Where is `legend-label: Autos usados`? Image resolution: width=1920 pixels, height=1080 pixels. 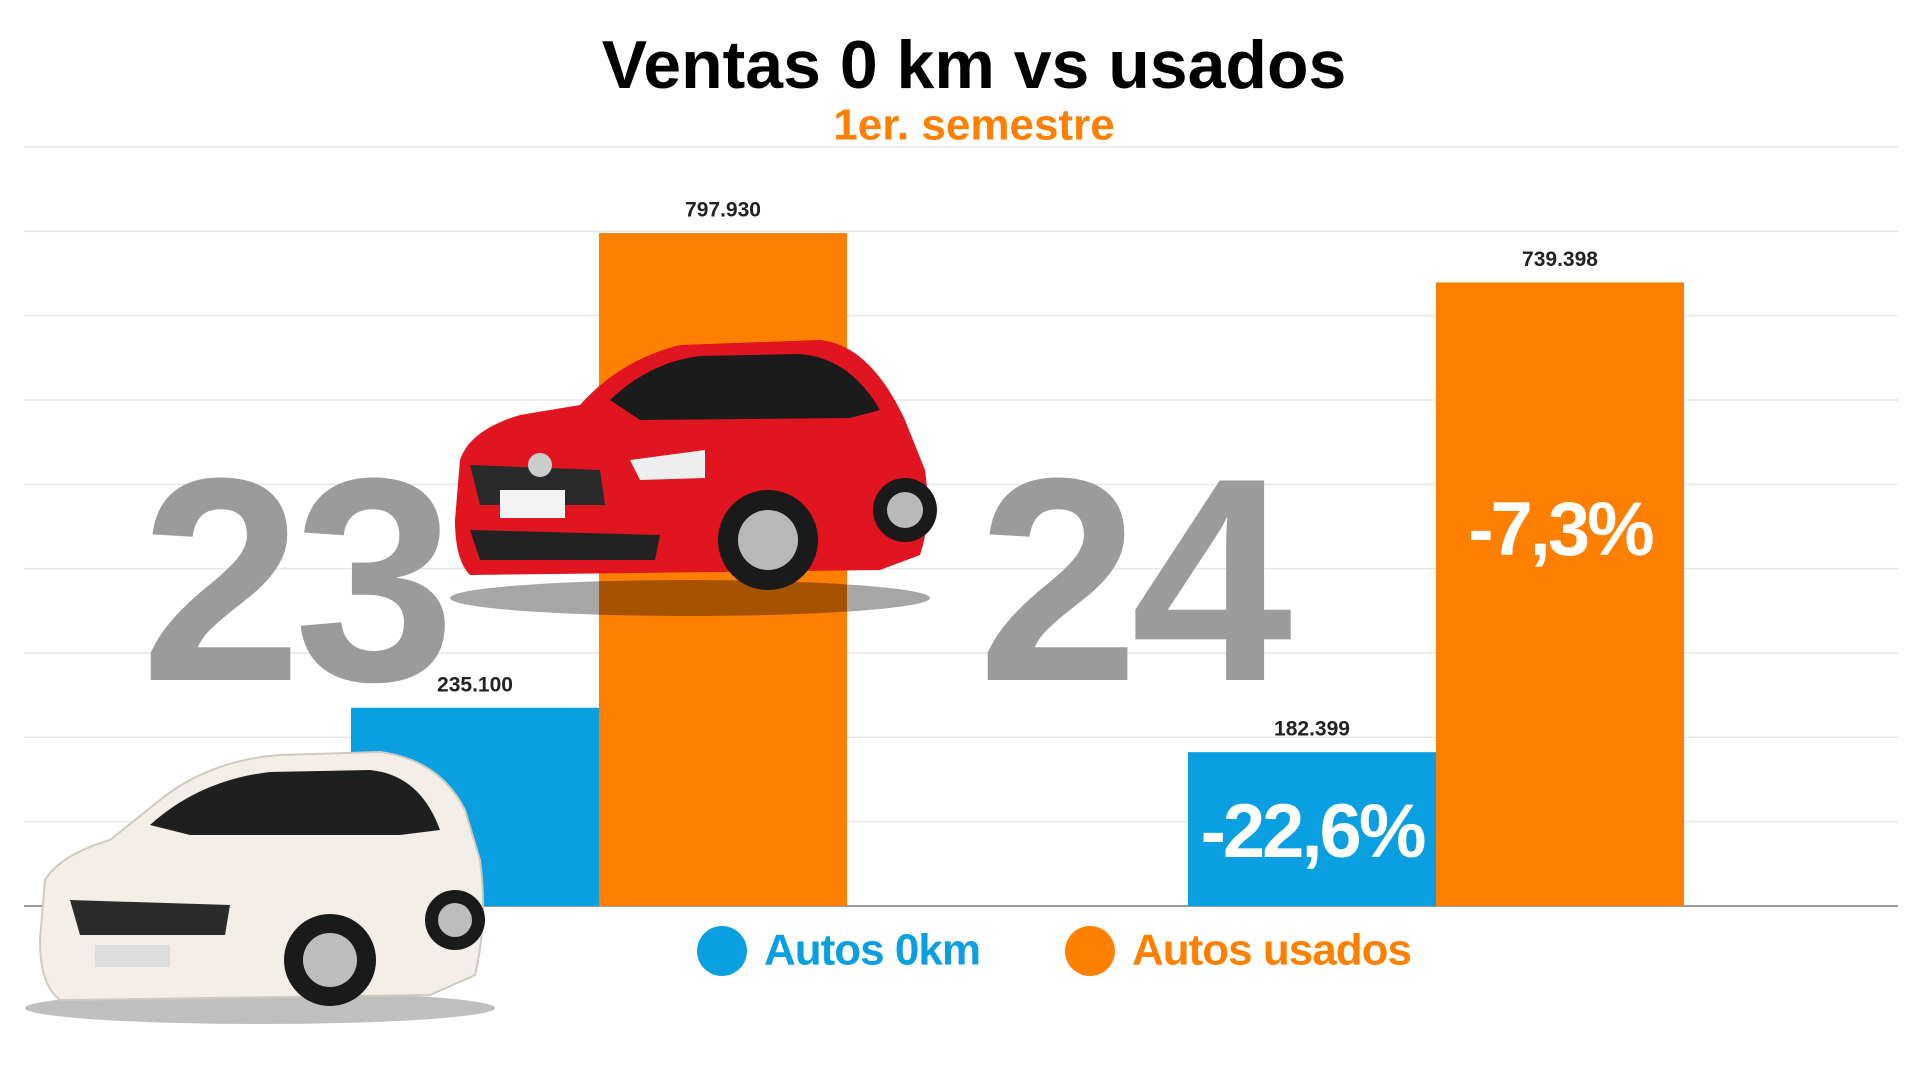 legend-label: Autos usados is located at coordinates (1271, 950).